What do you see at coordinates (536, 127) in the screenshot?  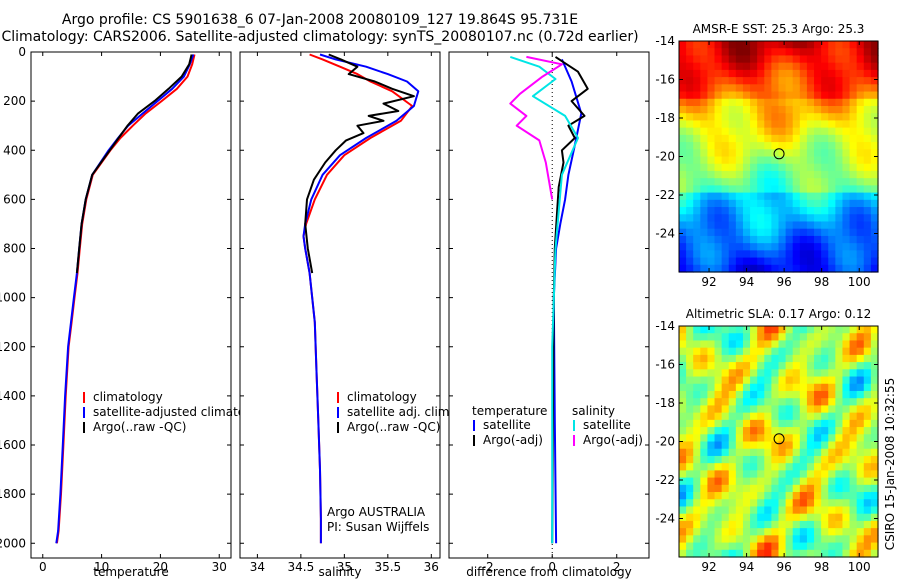 I see `series-line-salinity-argo-adj-` at bounding box center [536, 127].